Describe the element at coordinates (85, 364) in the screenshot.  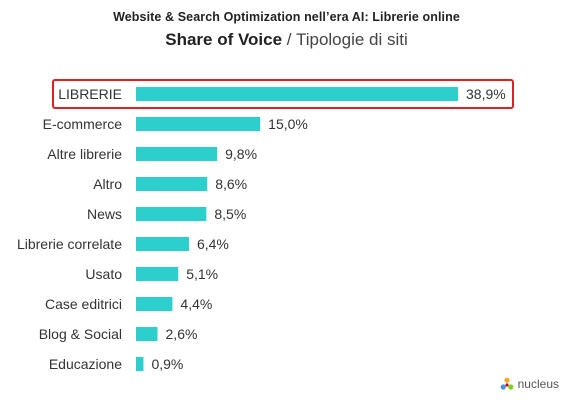
I see `category-label: Educazione` at that location.